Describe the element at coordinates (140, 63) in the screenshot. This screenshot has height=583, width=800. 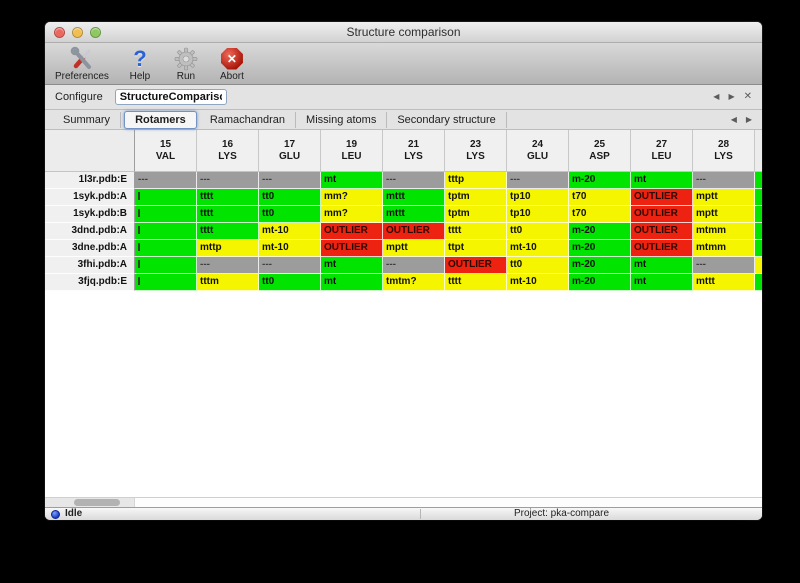
I see `help-button: ? Help` at that location.